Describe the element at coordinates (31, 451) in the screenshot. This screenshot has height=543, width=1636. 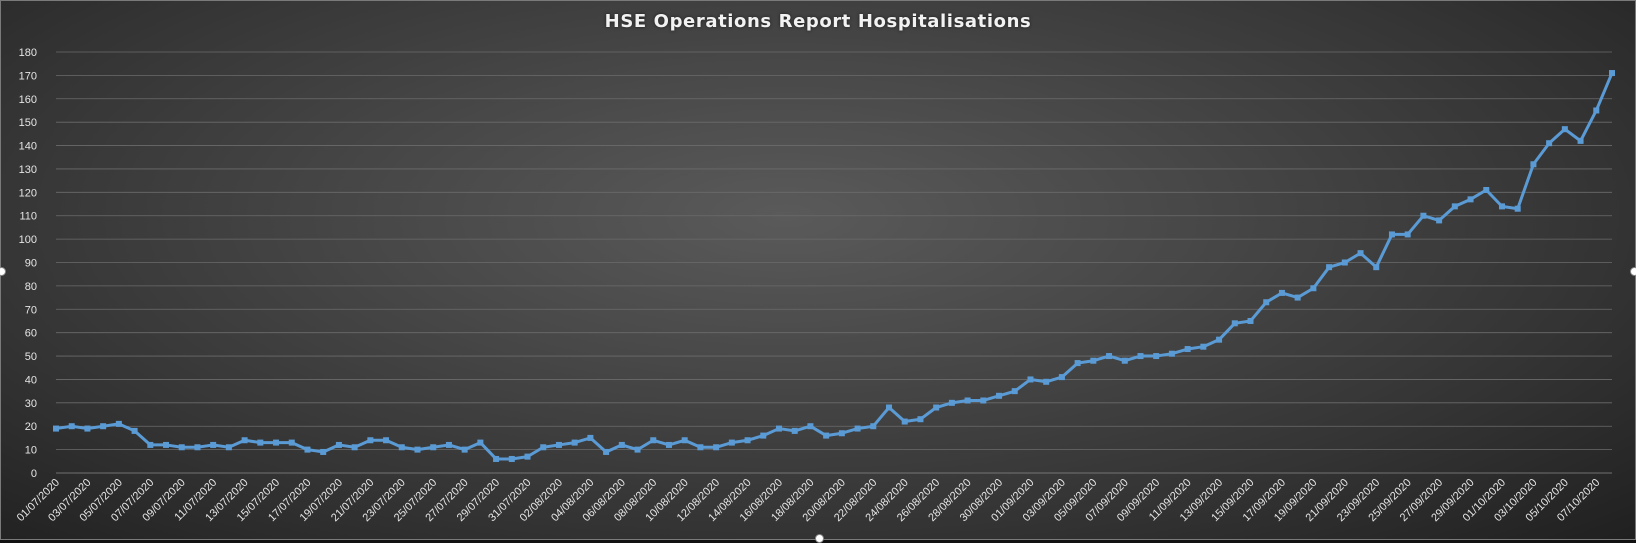
I see `y-tick-label: 10` at that location.